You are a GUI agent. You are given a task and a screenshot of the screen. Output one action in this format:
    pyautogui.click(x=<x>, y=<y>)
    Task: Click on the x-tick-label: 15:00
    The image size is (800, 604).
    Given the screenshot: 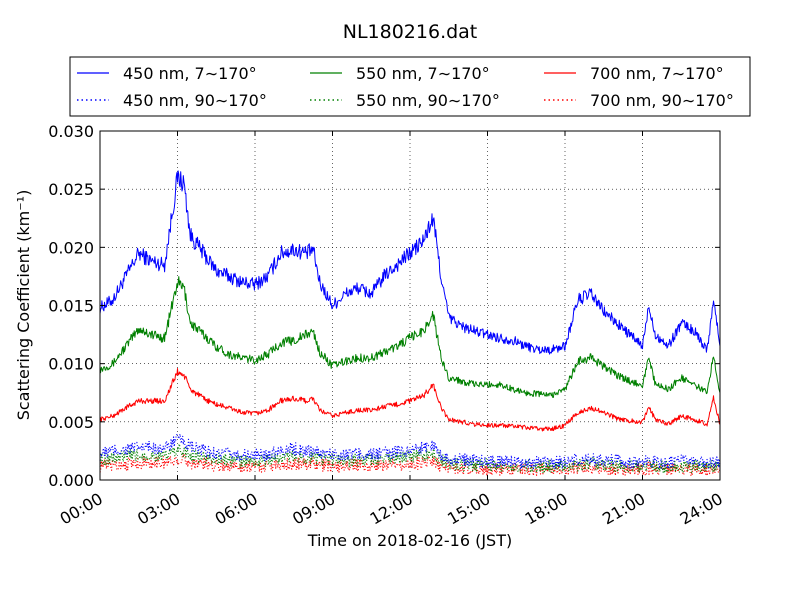 What is the action you would take?
    pyautogui.click(x=468, y=509)
    